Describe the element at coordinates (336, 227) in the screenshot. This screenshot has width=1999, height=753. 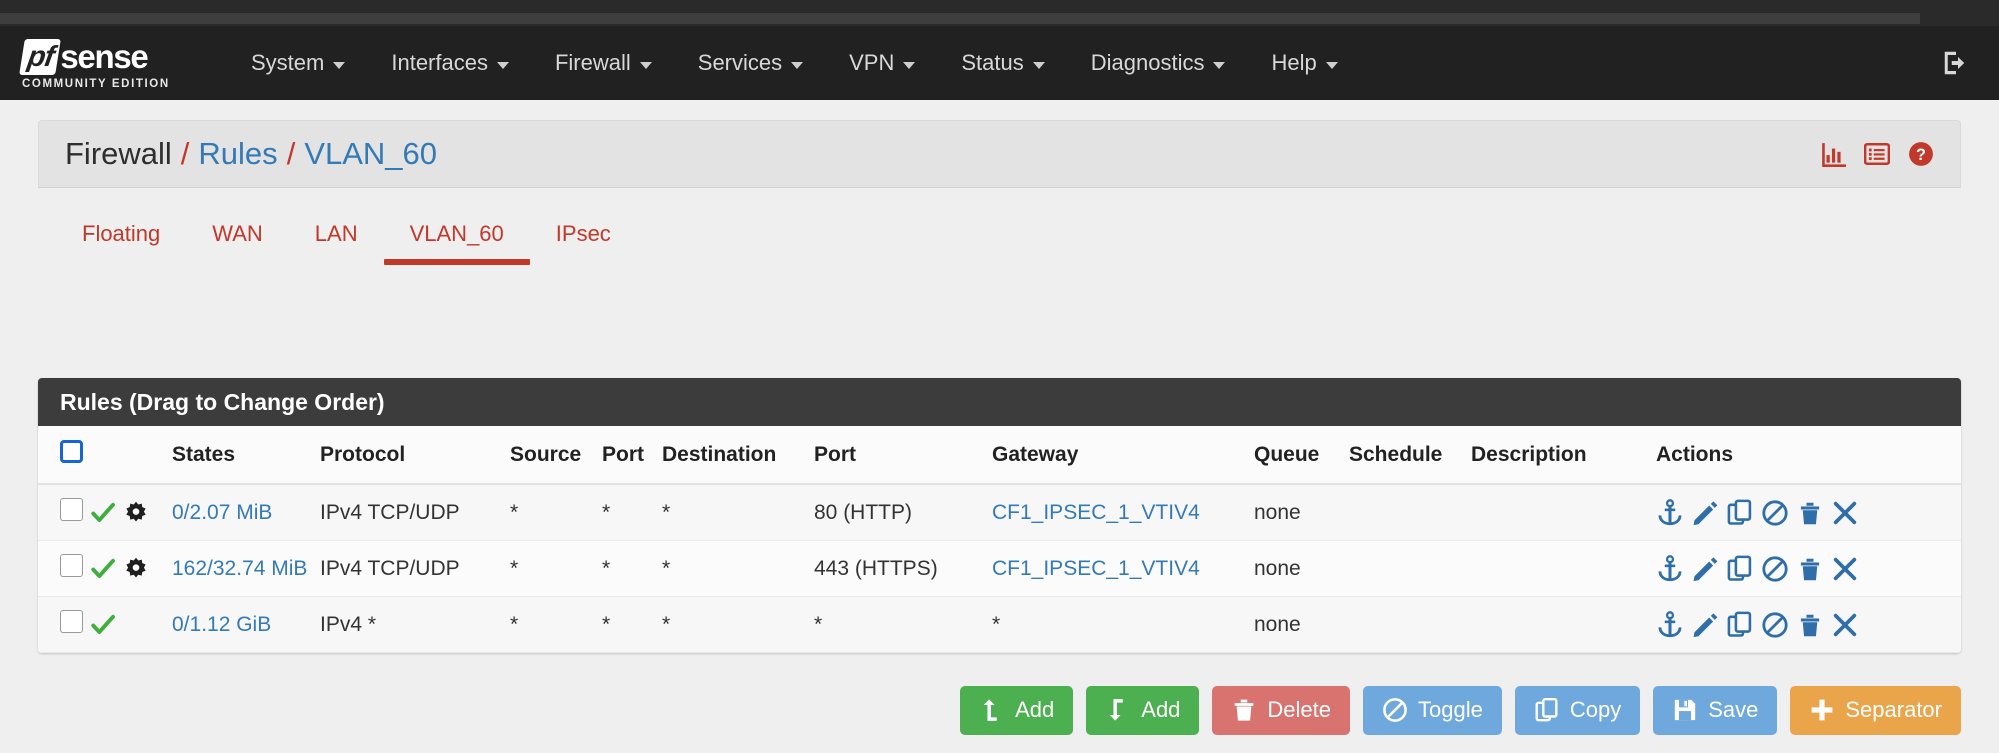
I see `tab-lan: LAN` at that location.